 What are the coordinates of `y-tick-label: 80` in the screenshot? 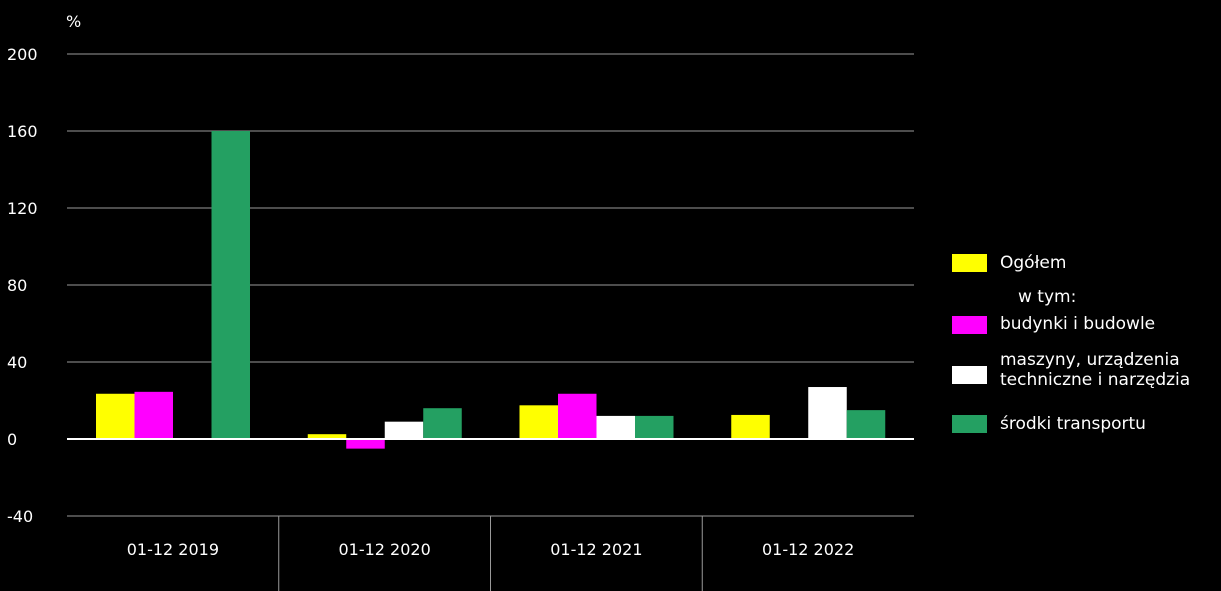 It's located at (17, 285).